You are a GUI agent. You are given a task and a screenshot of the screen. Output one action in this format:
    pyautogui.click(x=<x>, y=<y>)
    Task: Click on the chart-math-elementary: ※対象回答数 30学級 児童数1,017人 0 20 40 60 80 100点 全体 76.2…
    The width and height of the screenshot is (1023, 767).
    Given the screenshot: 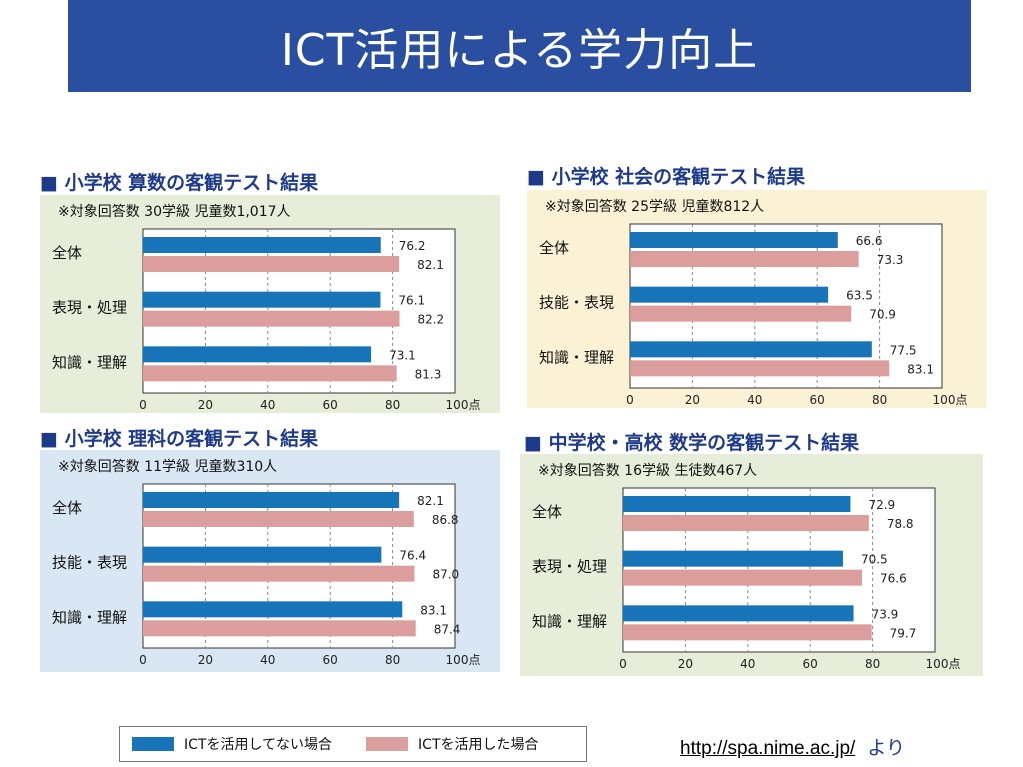 What is the action you would take?
    pyautogui.click(x=266, y=307)
    